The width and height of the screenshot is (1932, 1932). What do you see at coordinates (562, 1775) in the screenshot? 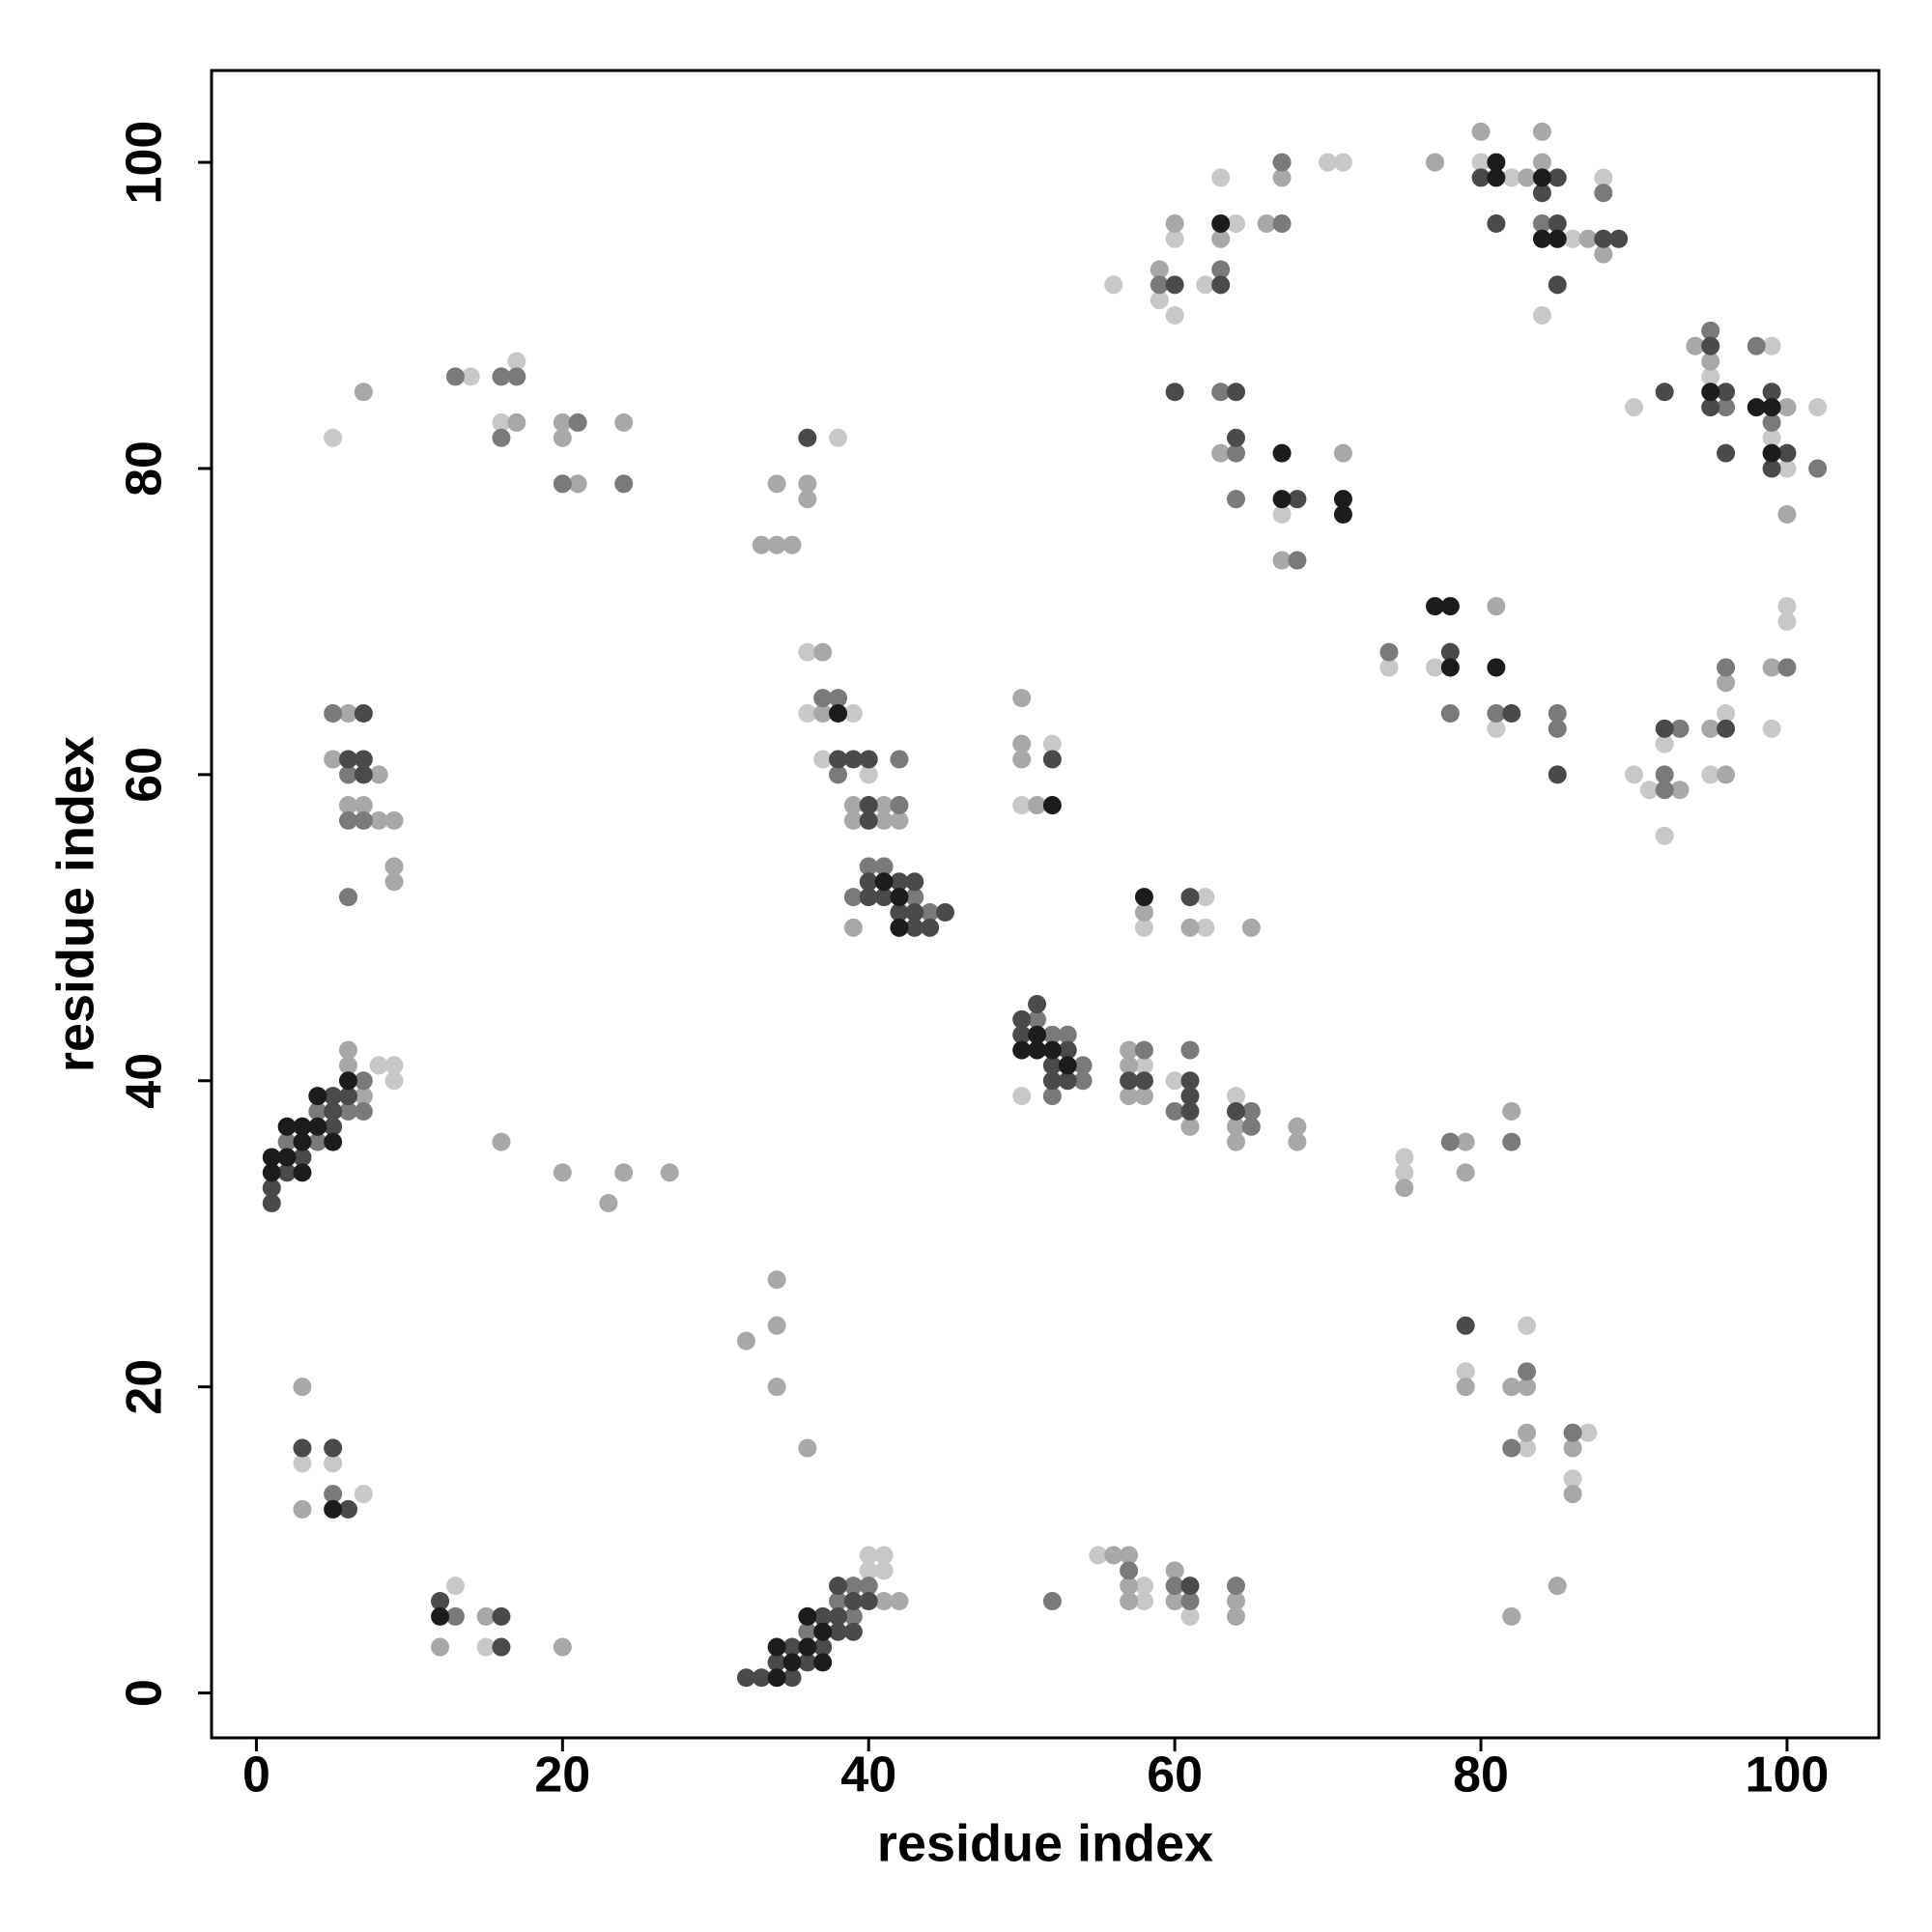
I see `x-tick-label: 20` at bounding box center [562, 1775].